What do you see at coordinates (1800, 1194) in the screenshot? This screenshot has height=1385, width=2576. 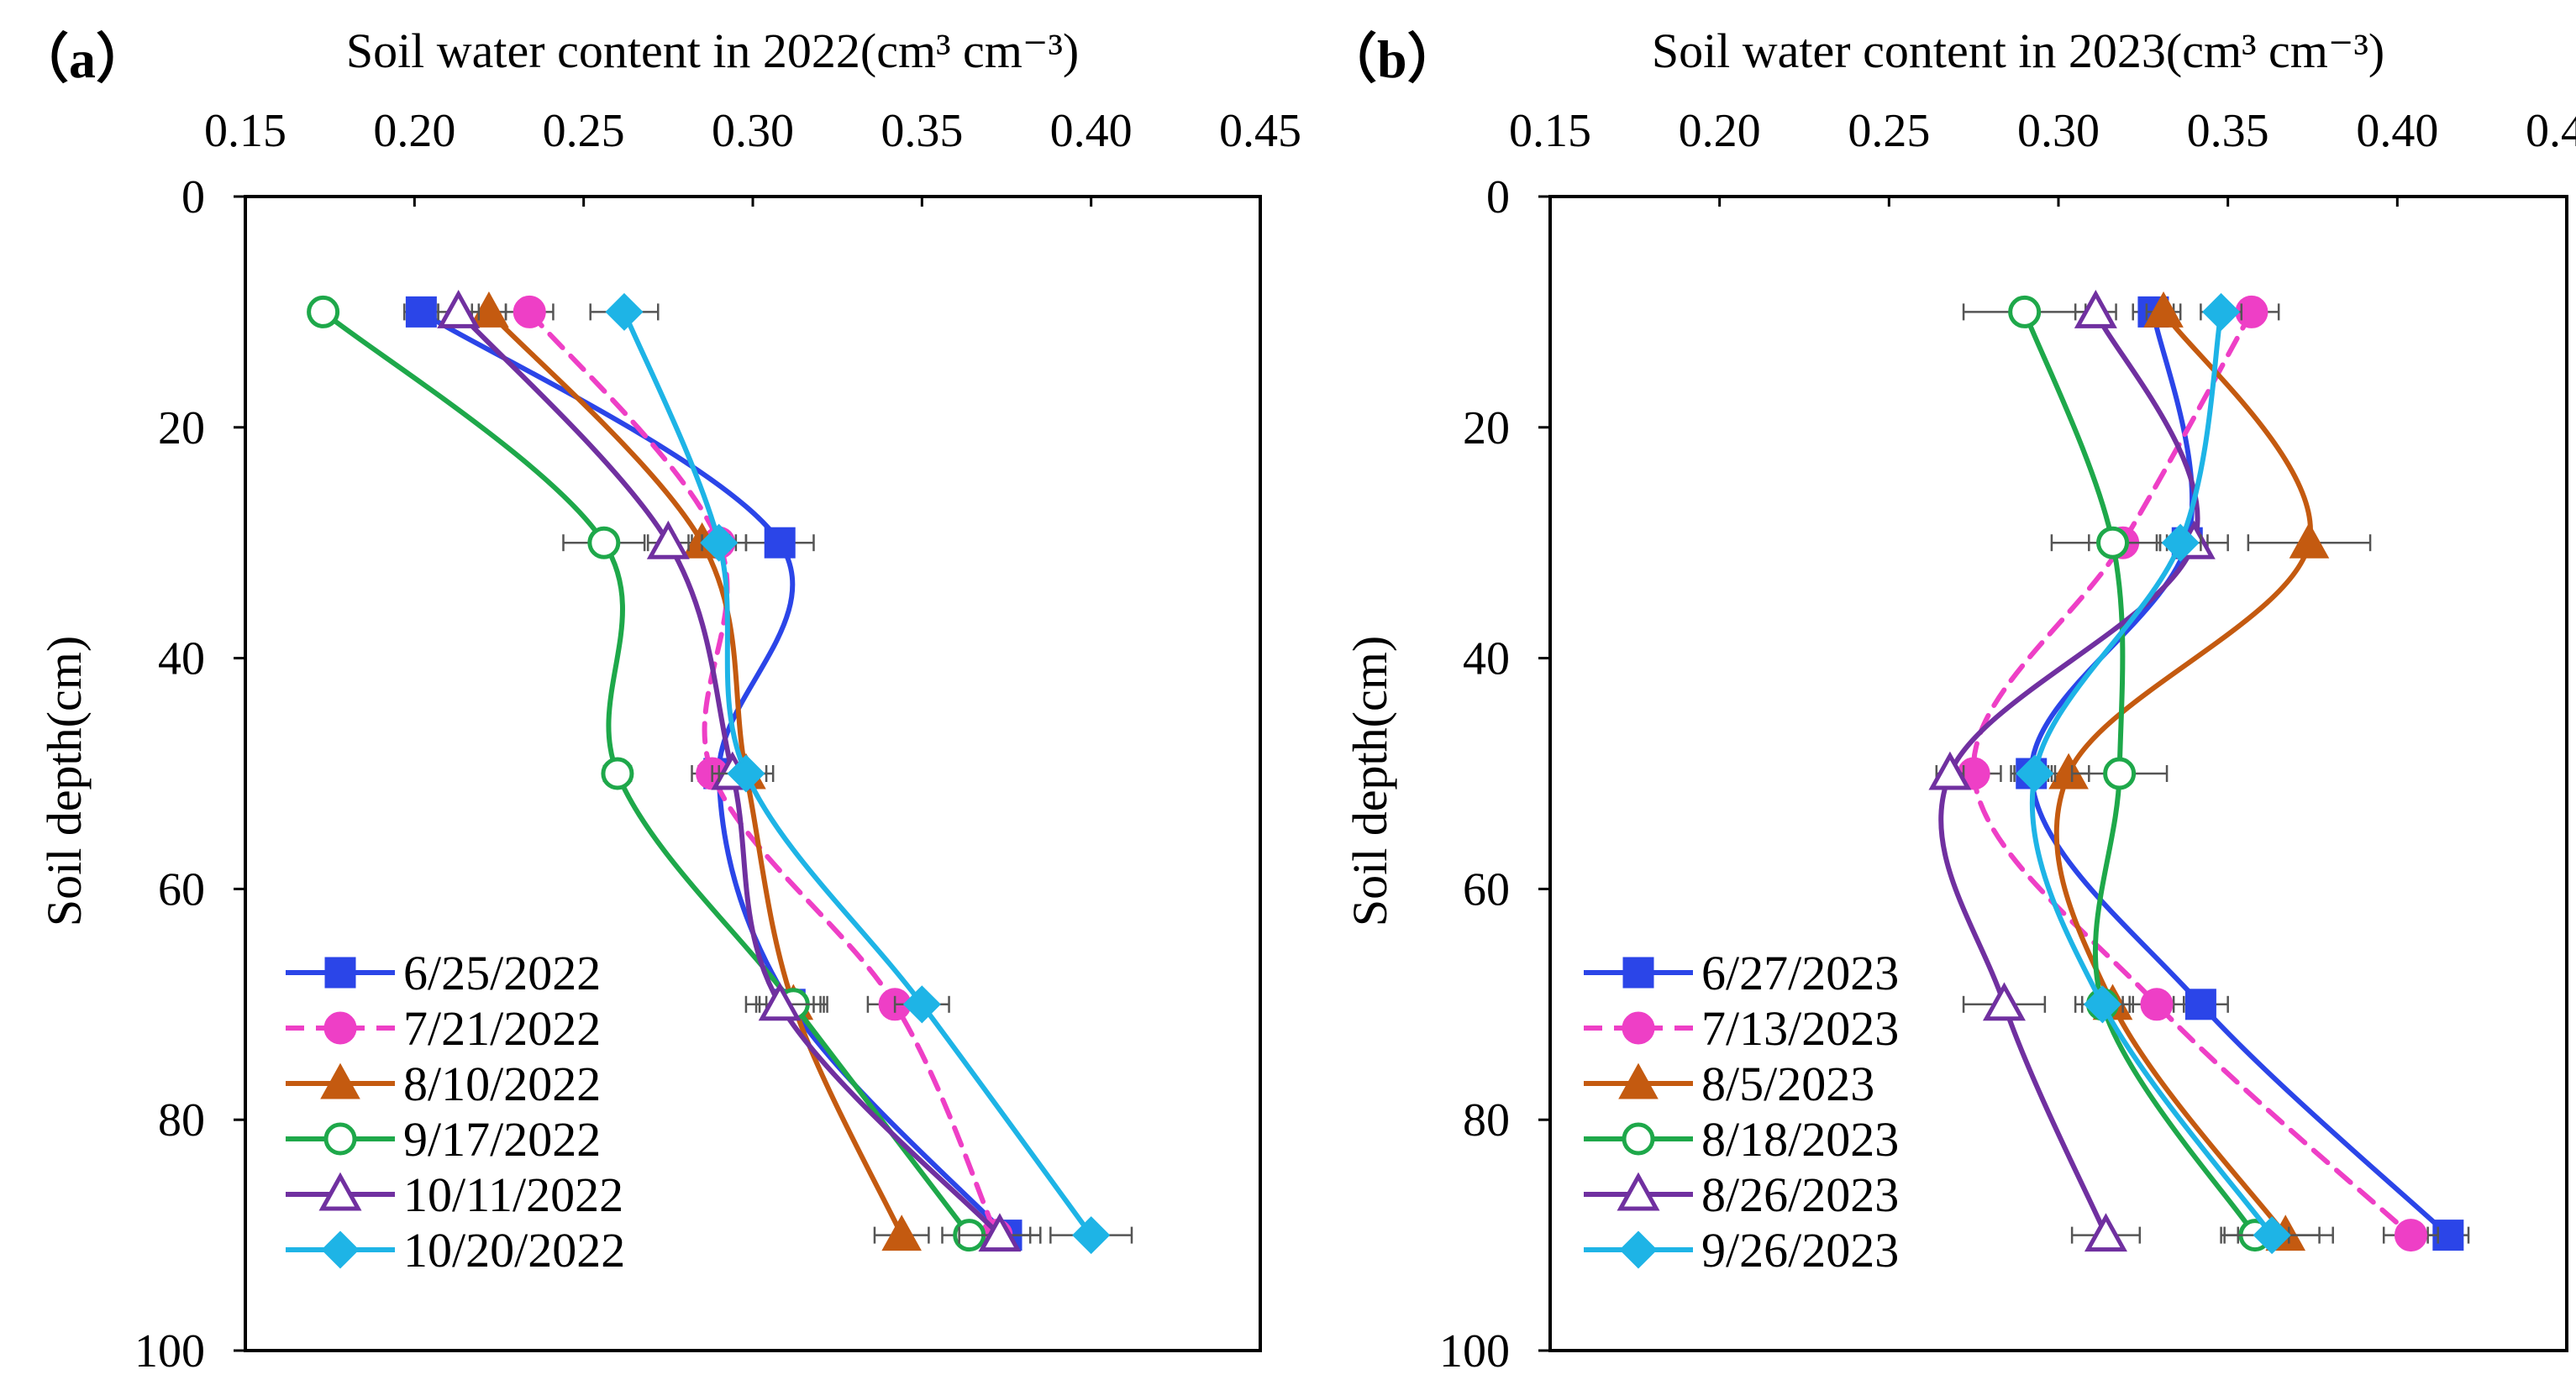 I see `legend-label: 8/26/2023` at bounding box center [1800, 1194].